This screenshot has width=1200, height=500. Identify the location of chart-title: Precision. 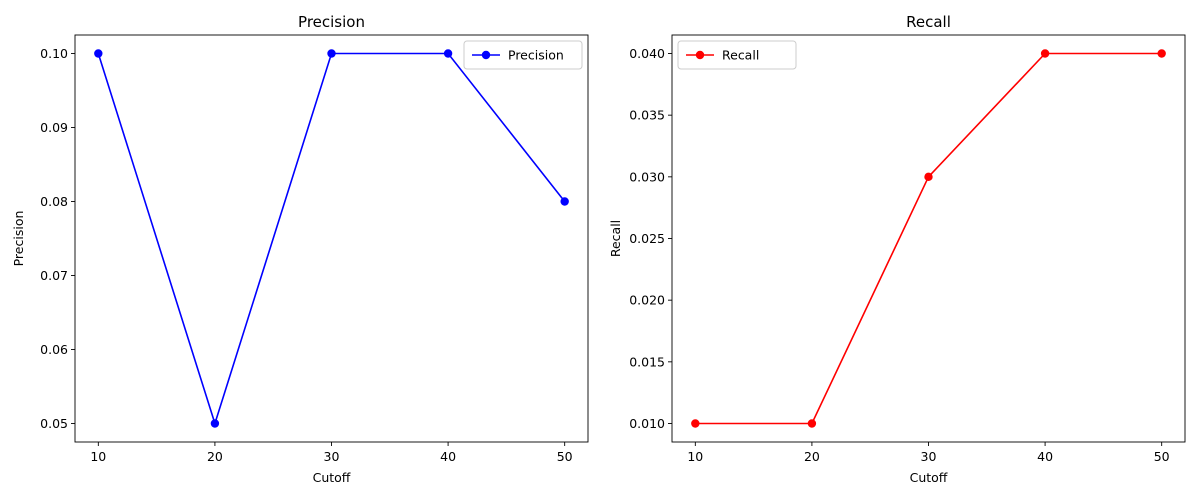
(331, 22).